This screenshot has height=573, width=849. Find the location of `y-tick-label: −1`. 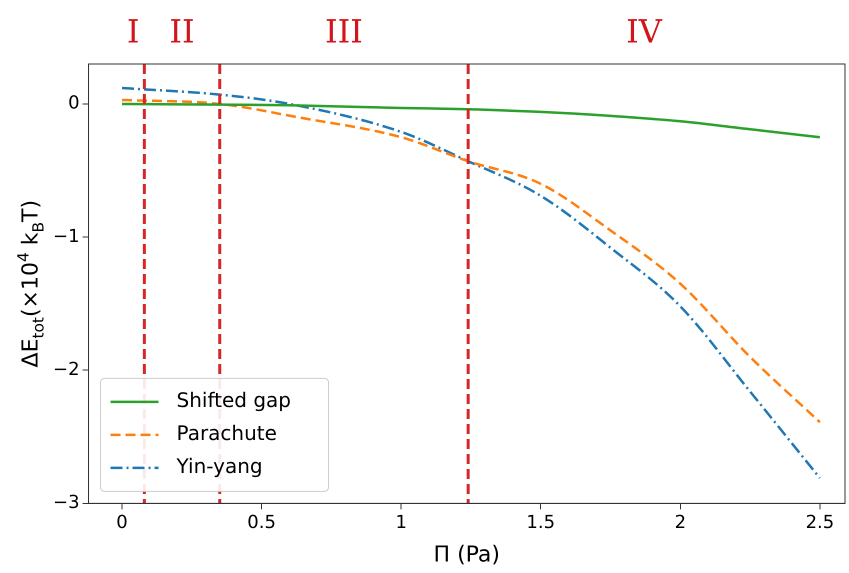

y-tick-label: −1 is located at coordinates (66, 236).